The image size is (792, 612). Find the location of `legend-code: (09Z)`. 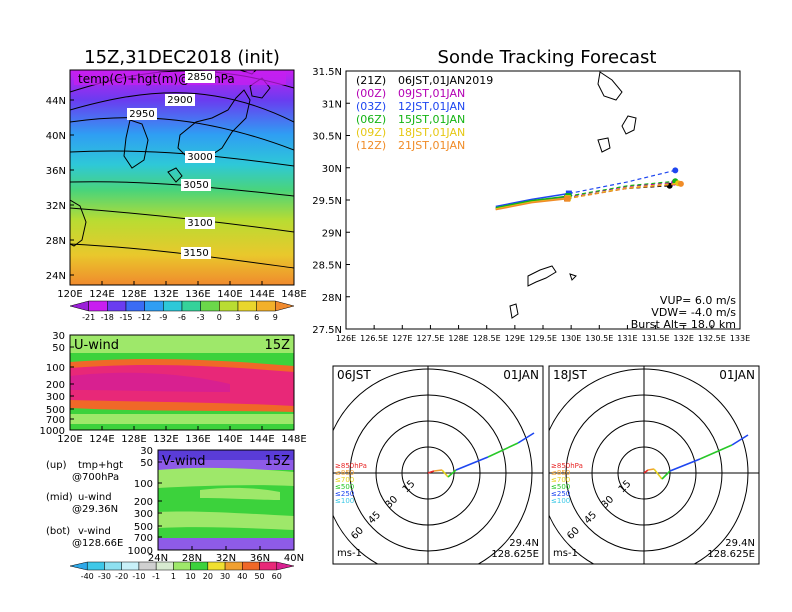

legend-code: (09Z) is located at coordinates (371, 132).